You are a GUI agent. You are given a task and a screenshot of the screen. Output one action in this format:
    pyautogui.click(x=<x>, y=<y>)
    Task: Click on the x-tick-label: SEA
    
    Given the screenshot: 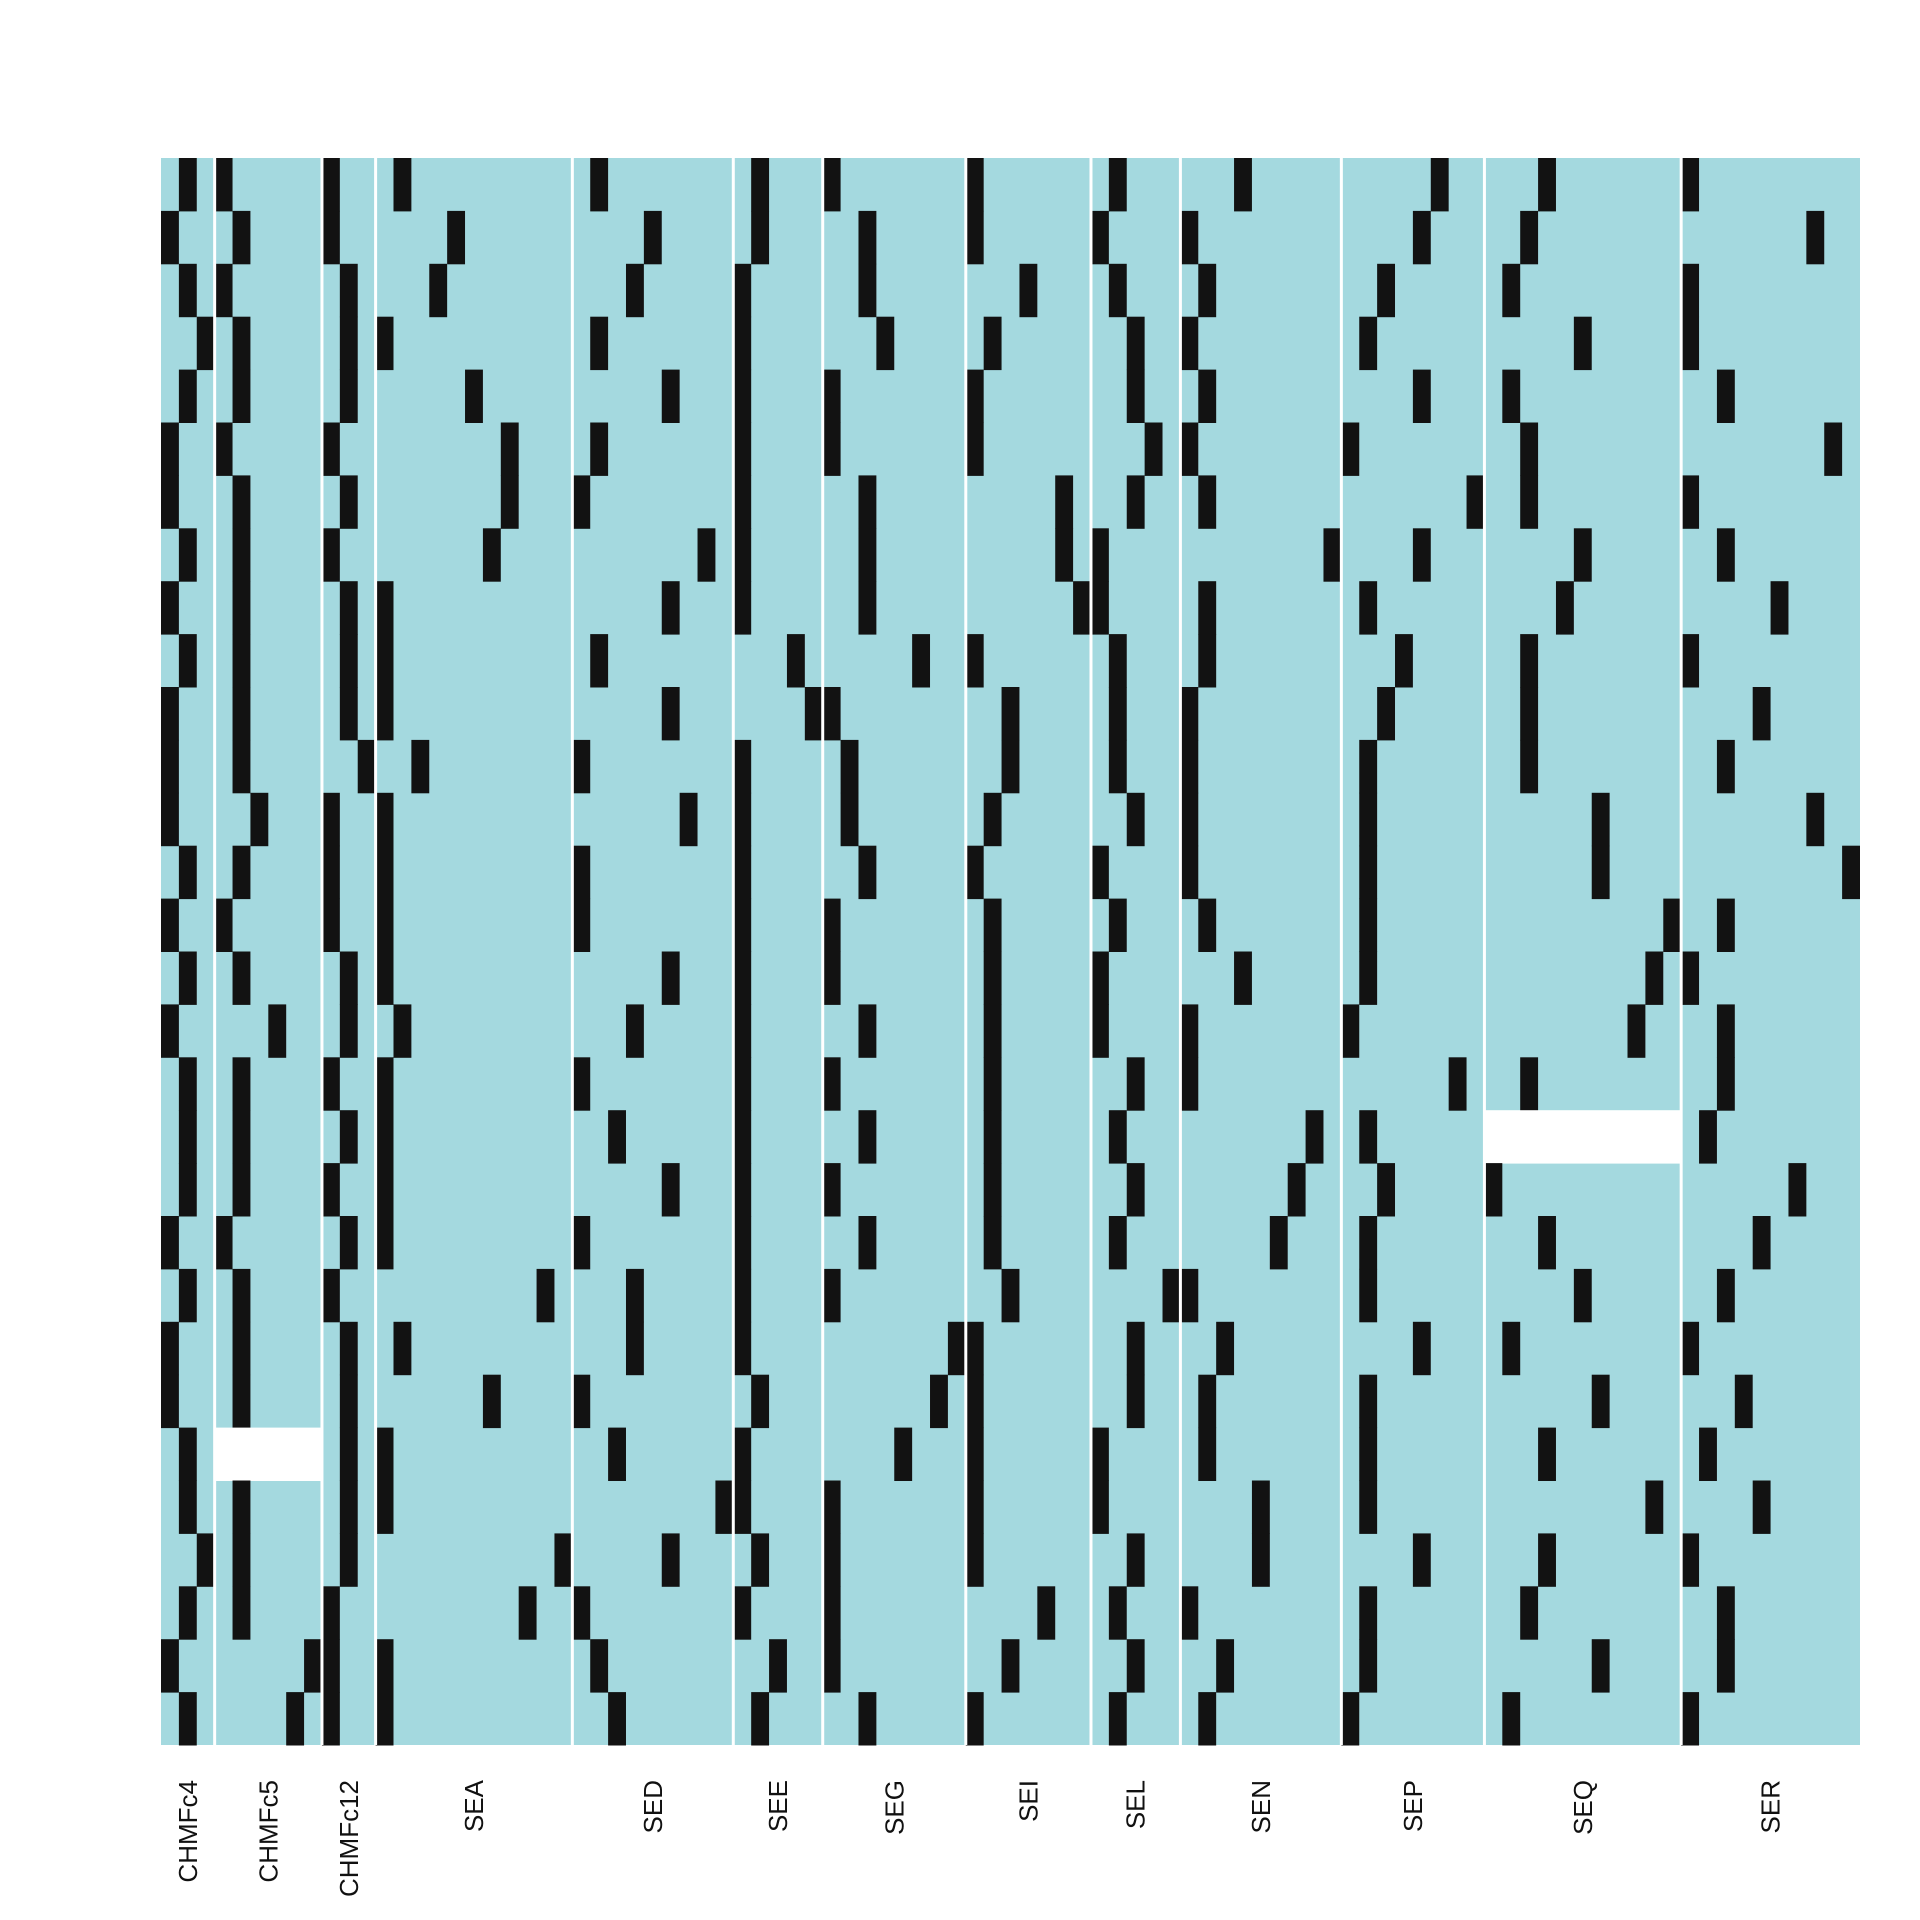 What is the action you would take?
    pyautogui.click(x=474, y=1805)
    